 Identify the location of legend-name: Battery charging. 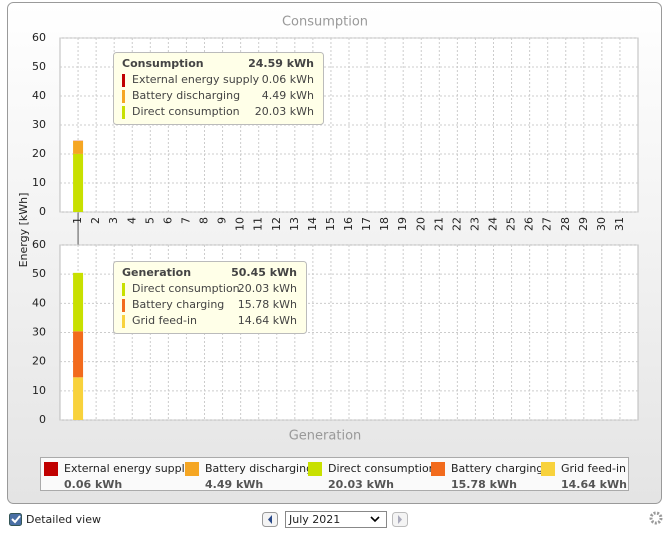
(497, 468).